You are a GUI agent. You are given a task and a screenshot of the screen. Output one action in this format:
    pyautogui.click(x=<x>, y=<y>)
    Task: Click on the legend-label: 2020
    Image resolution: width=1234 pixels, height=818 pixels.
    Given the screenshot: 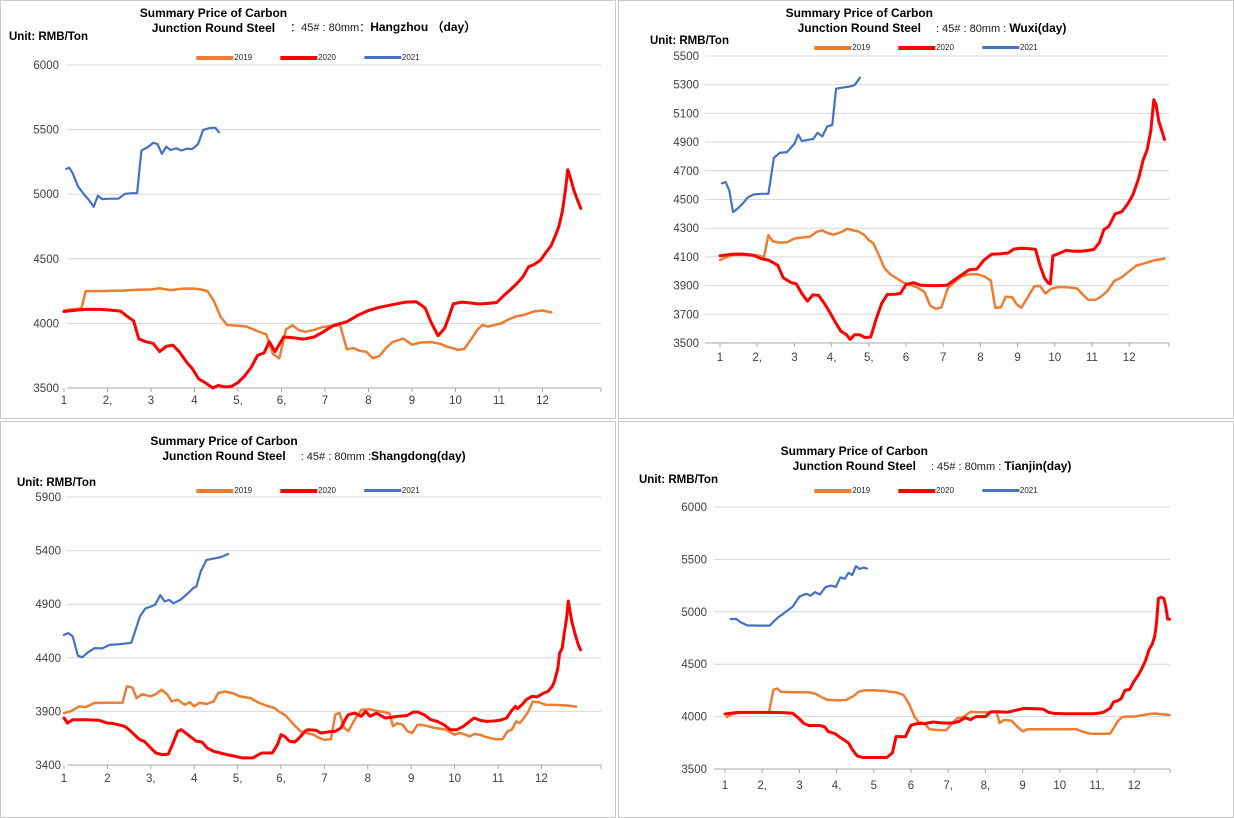 What is the action you would take?
    pyautogui.click(x=327, y=490)
    